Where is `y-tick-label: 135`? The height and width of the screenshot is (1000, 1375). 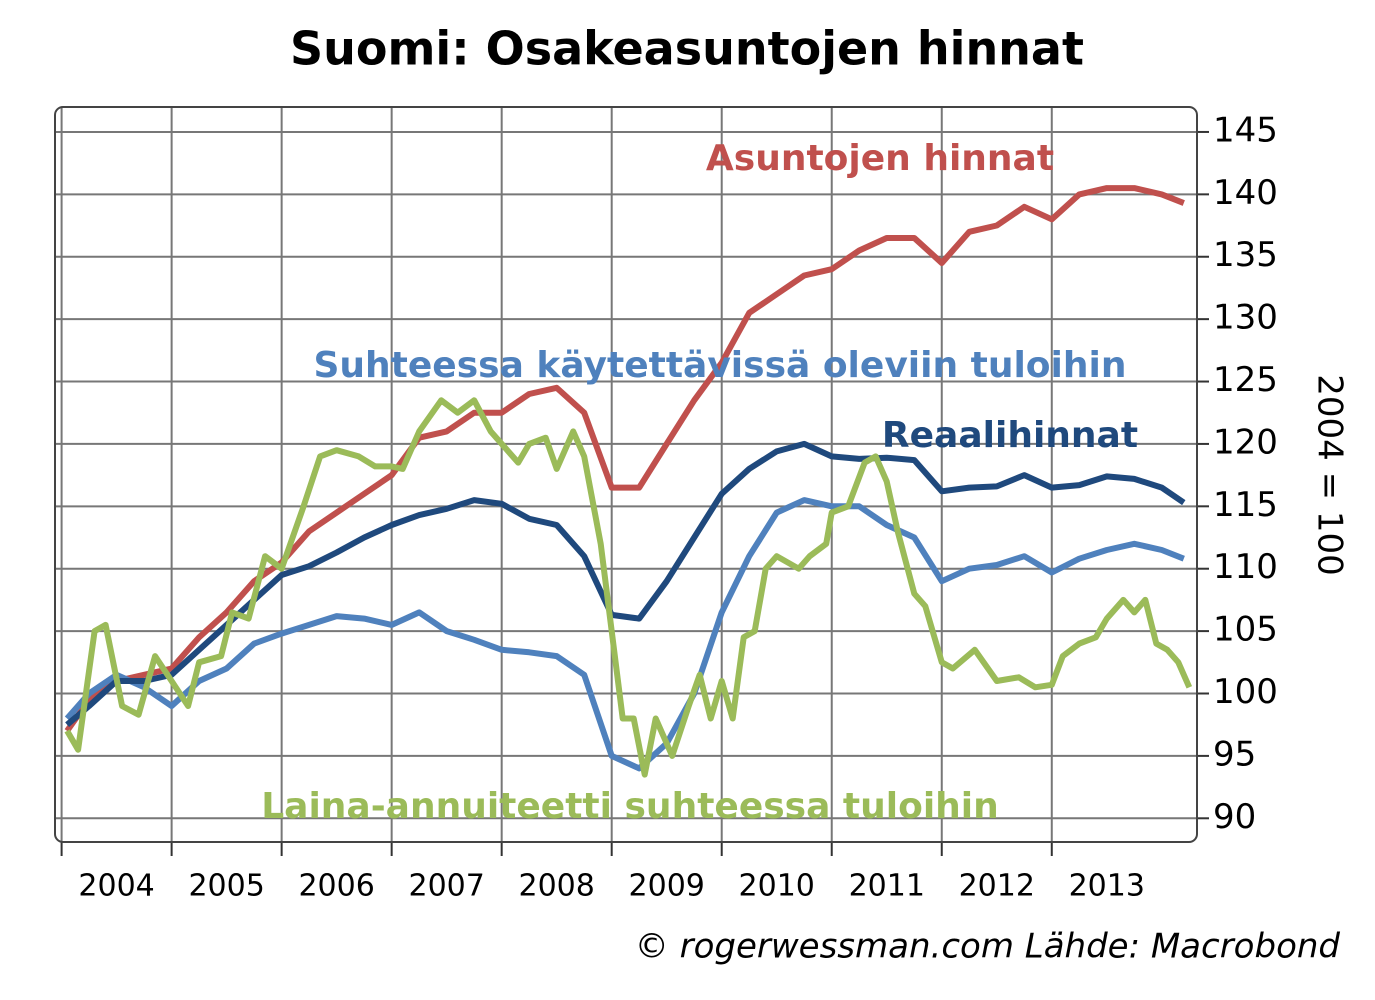 y-tick-label: 135 is located at coordinates (1245, 255).